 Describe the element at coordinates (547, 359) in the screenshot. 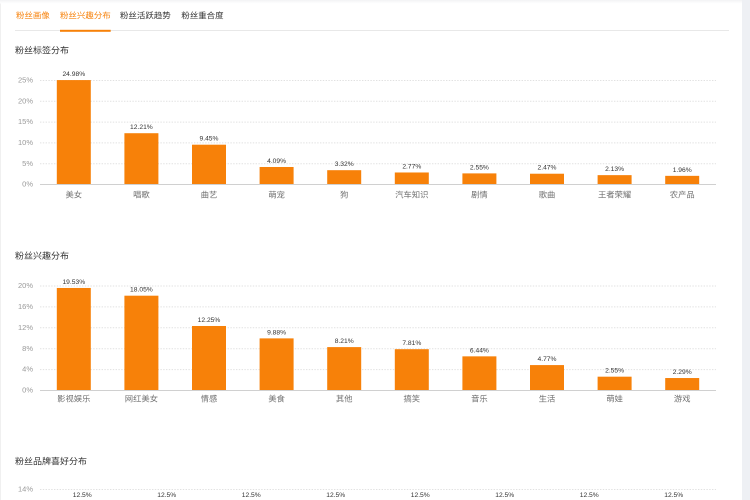

I see `svg-text: 4.77%` at that location.